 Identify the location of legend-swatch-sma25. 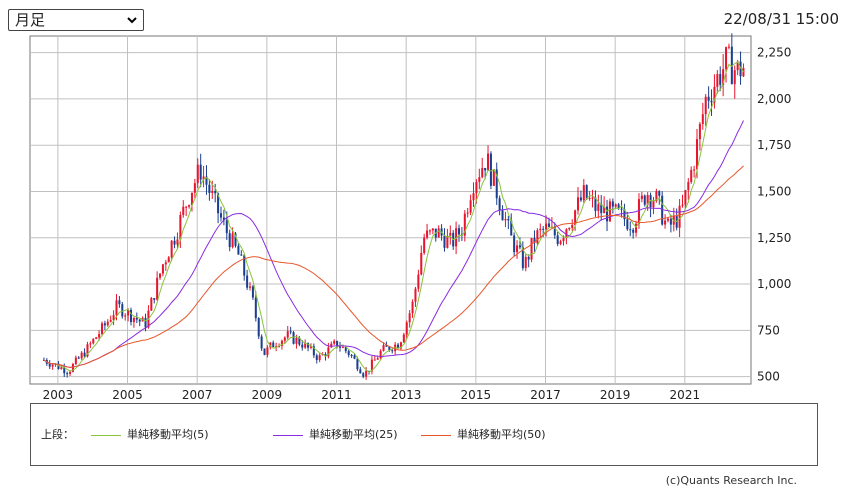
(288, 435).